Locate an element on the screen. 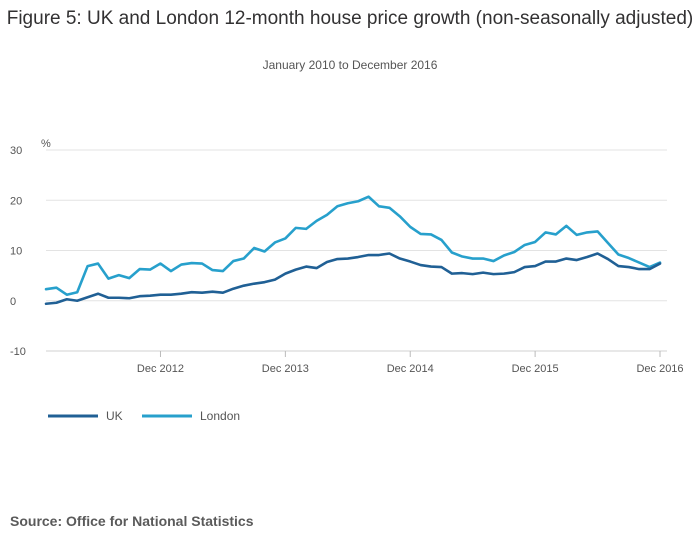 Image resolution: width=700 pixels, height=549 pixels. x-tick-label: Dec 2013 is located at coordinates (285, 369).